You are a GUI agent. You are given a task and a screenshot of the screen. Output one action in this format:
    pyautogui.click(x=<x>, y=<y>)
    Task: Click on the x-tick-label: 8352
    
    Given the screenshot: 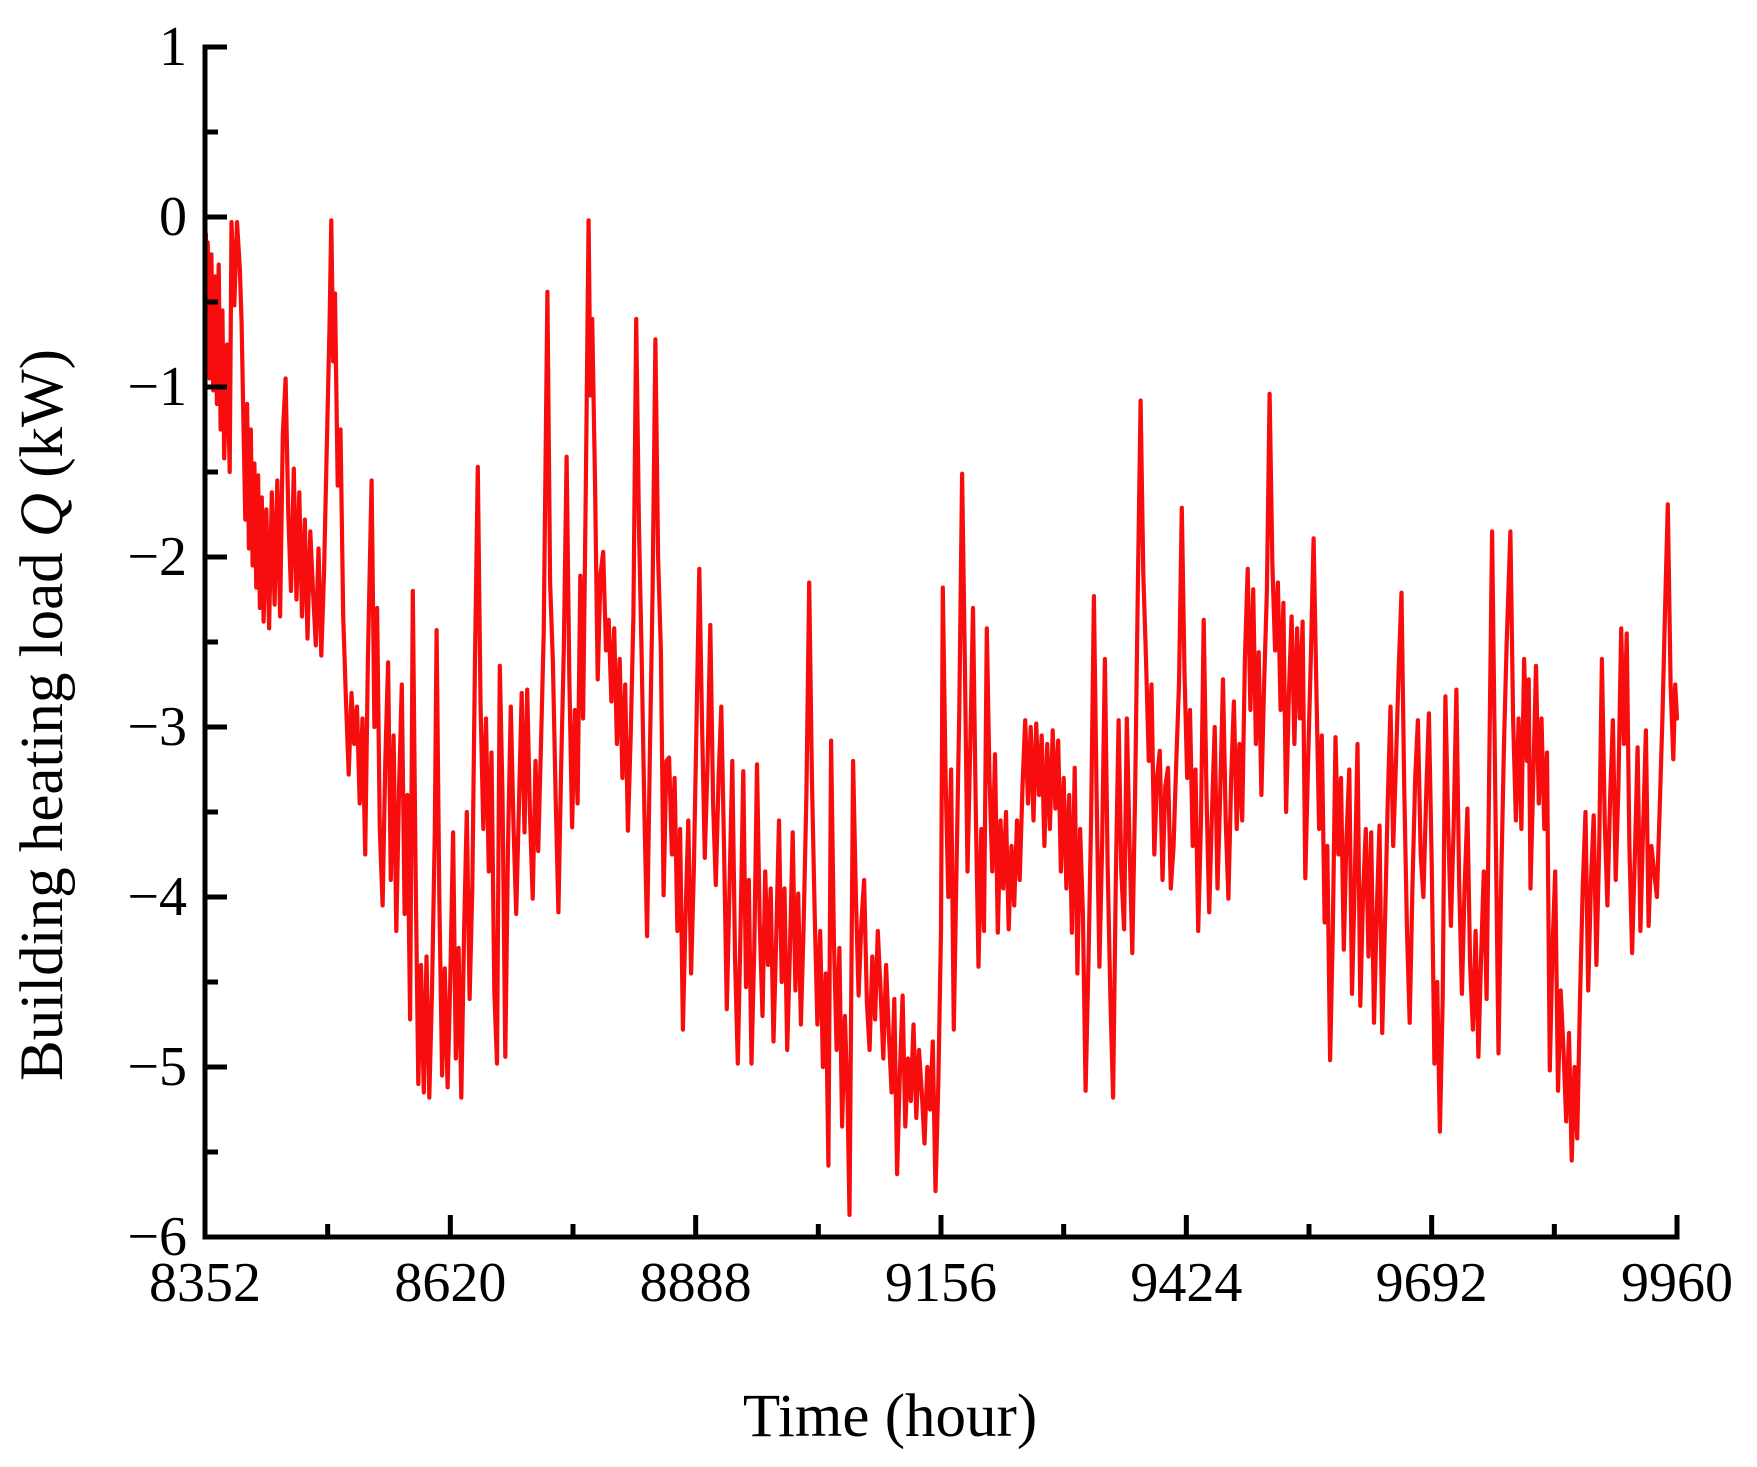 What is the action you would take?
    pyautogui.click(x=205, y=1283)
    